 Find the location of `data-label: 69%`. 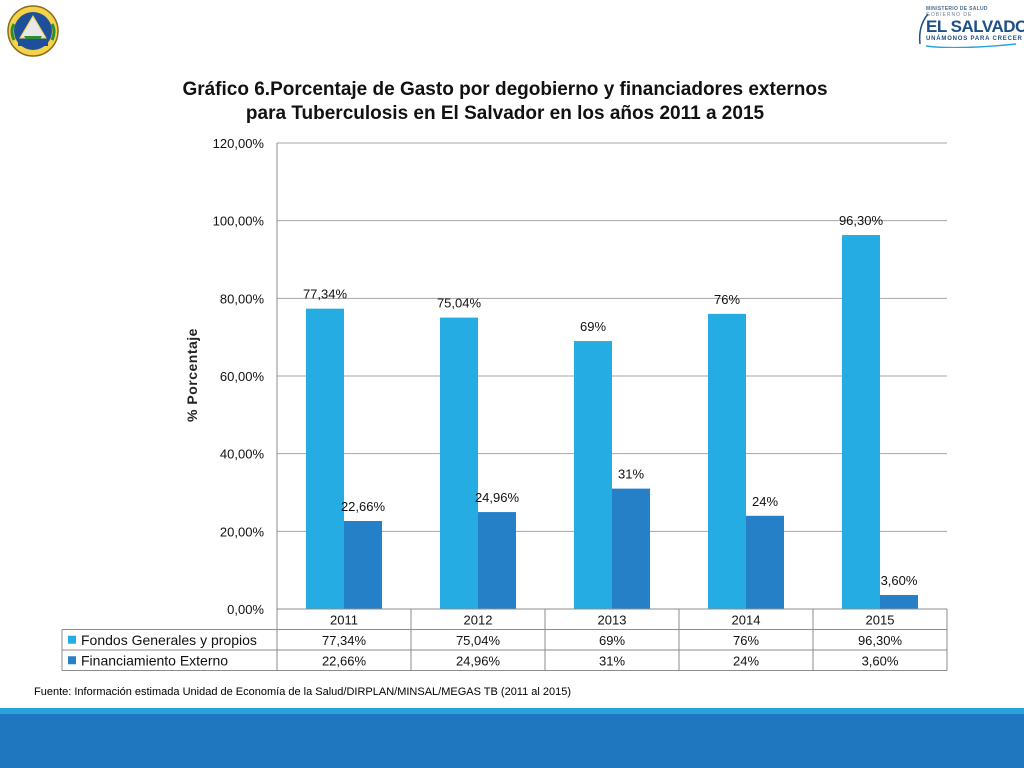

data-label: 69% is located at coordinates (593, 326).